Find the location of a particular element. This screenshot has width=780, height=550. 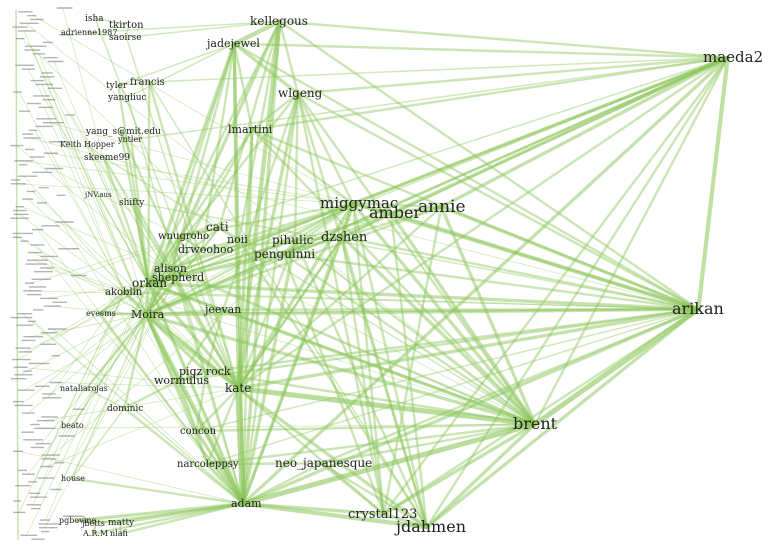

edge-kellegous-adrienne1987 is located at coordinates (183, 27).